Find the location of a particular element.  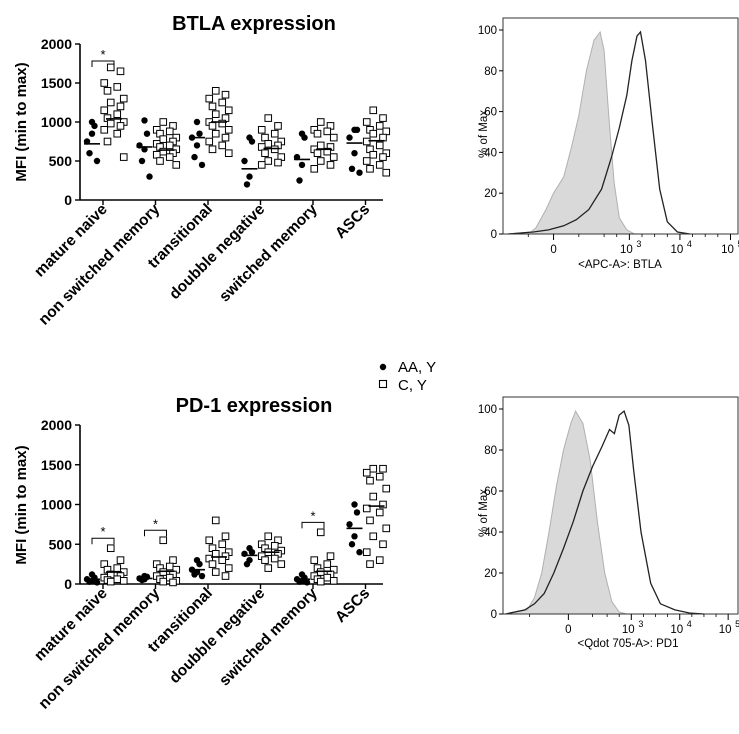

pd1-ylabel: MFI (min to max) is located at coordinates (21, 504).